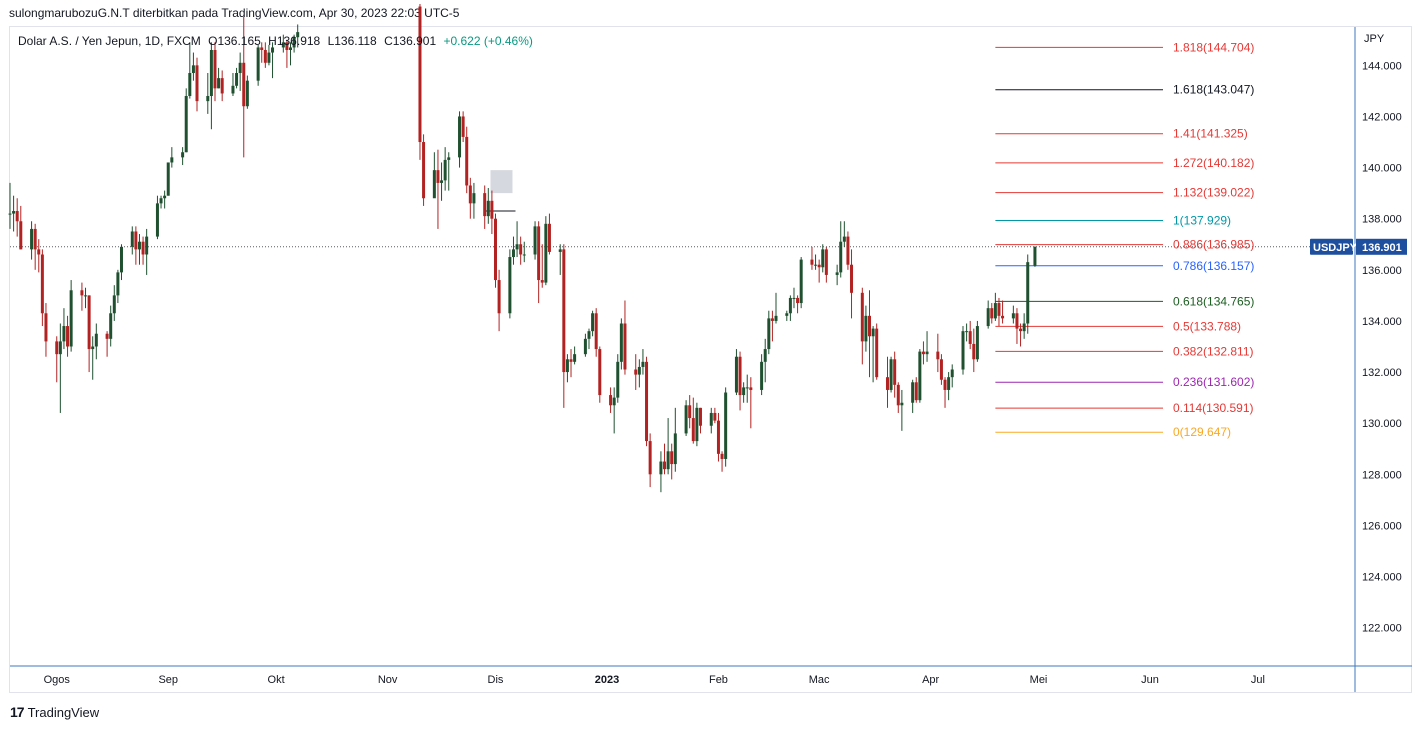  I want to click on legend-symbol: Dolar A.S. / Yen Jepun, 1D, FXCM, so click(109, 41).